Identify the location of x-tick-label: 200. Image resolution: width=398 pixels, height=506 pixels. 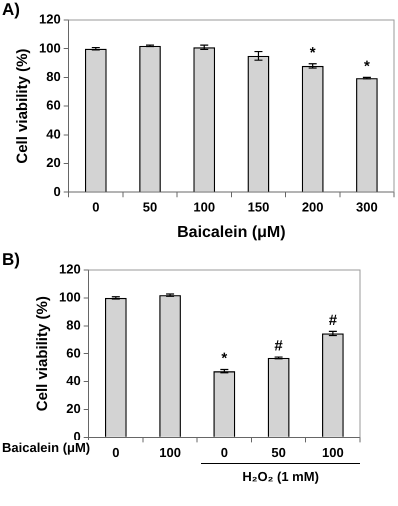
(313, 207).